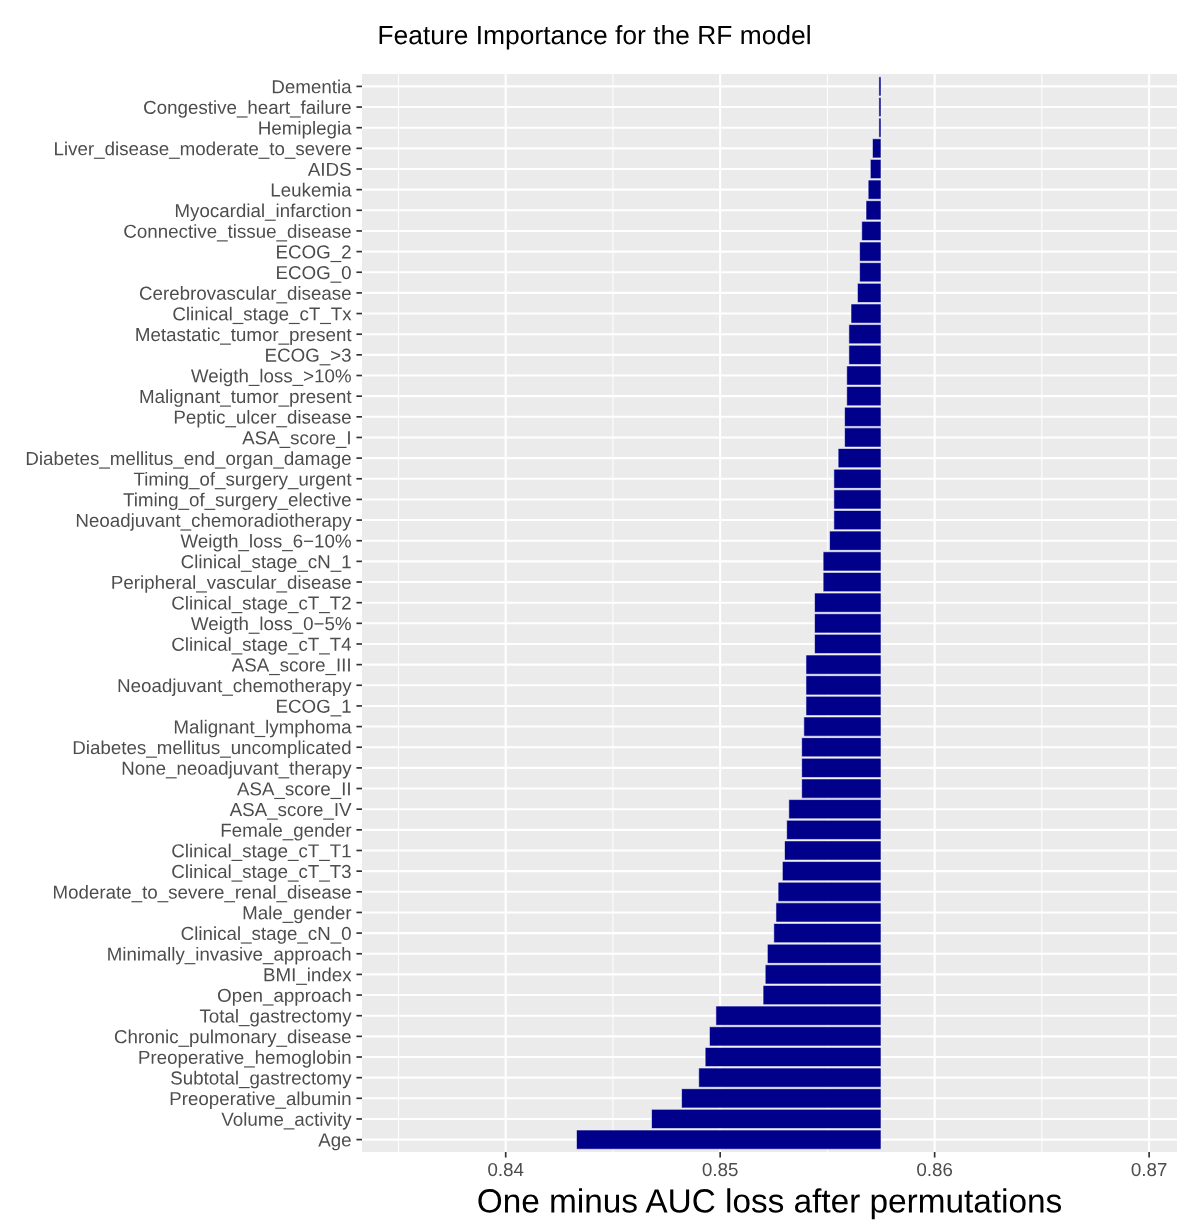  I want to click on y-tick-label: ASA_score_I, so click(296, 439).